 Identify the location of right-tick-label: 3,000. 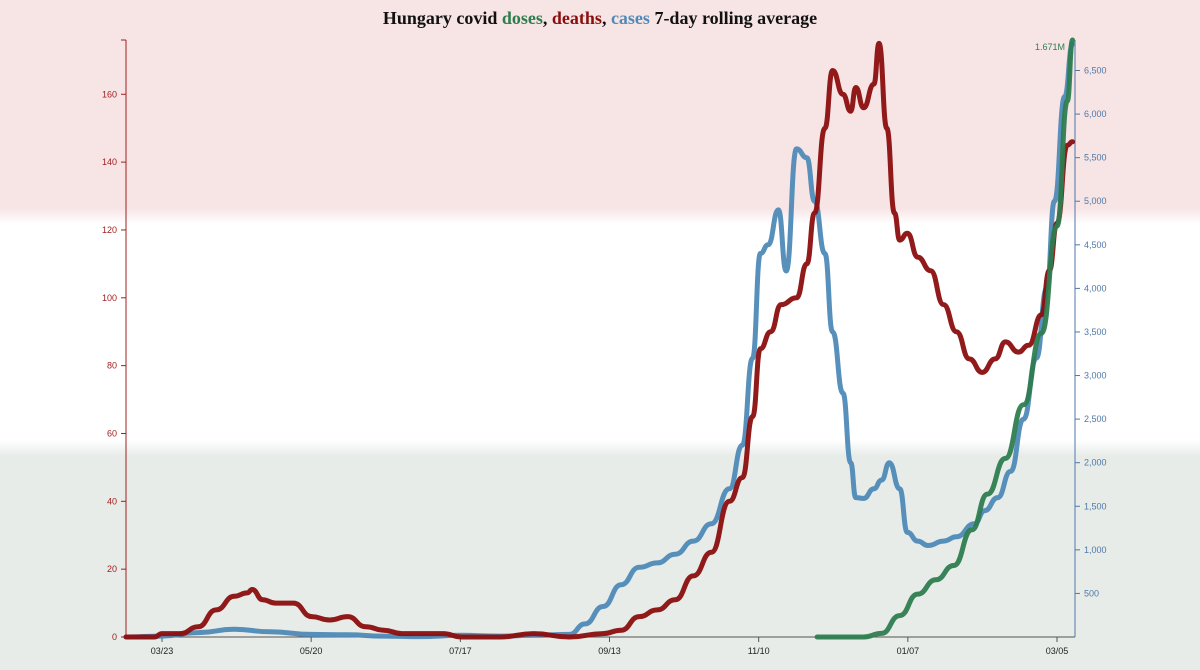
(1095, 376).